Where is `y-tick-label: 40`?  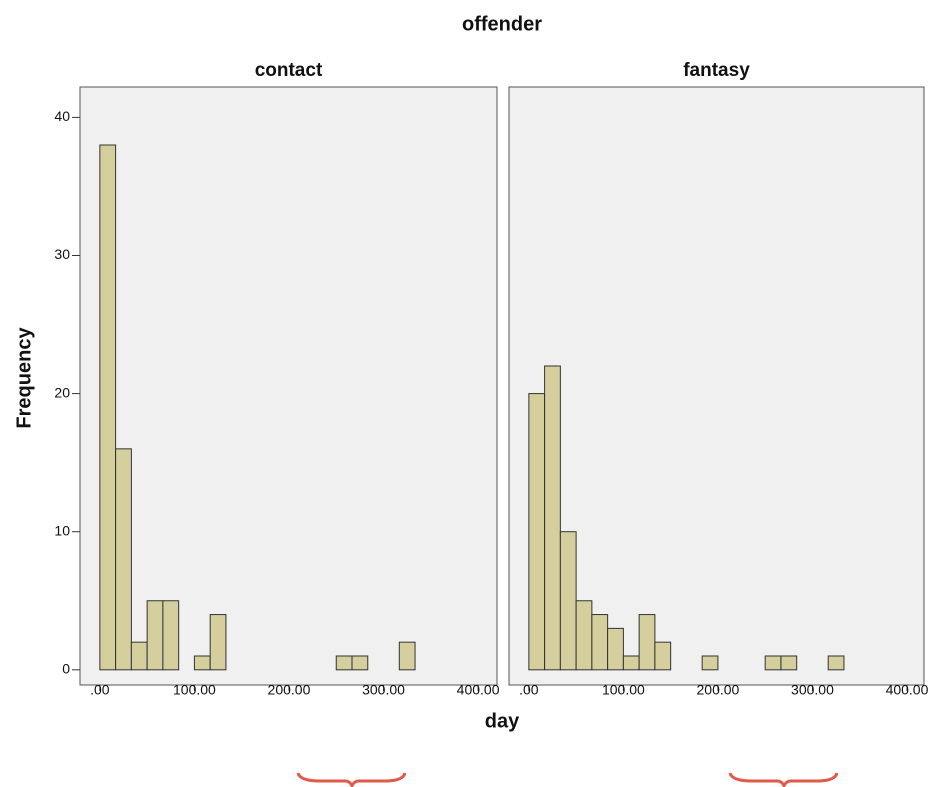
y-tick-label: 40 is located at coordinates (62, 116).